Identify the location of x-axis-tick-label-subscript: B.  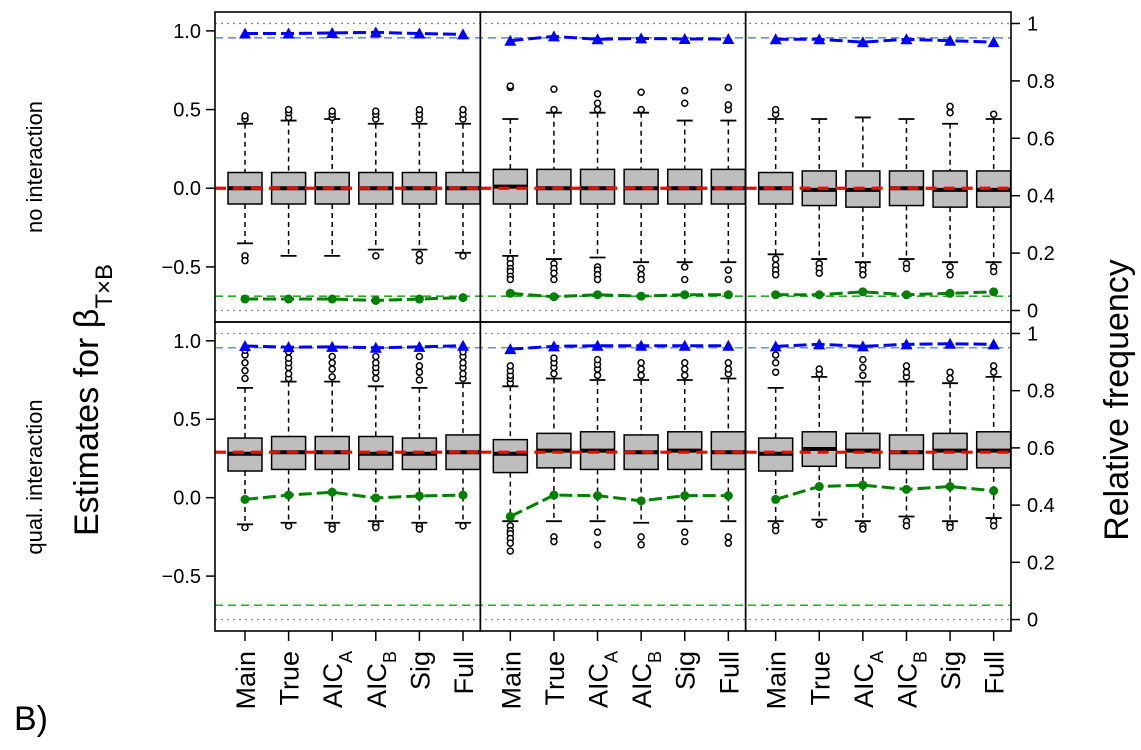
(655, 657).